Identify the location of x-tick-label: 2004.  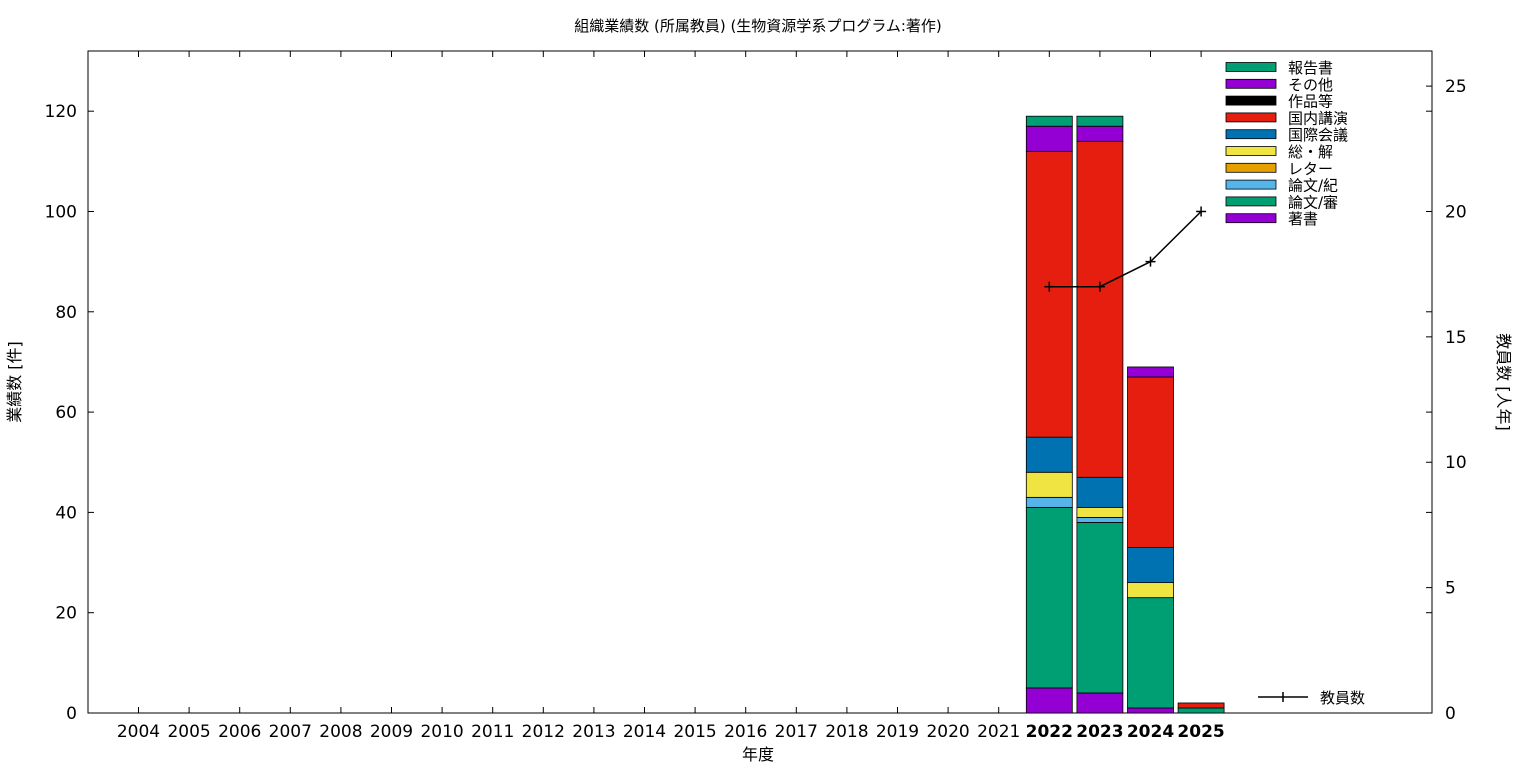
(138, 732).